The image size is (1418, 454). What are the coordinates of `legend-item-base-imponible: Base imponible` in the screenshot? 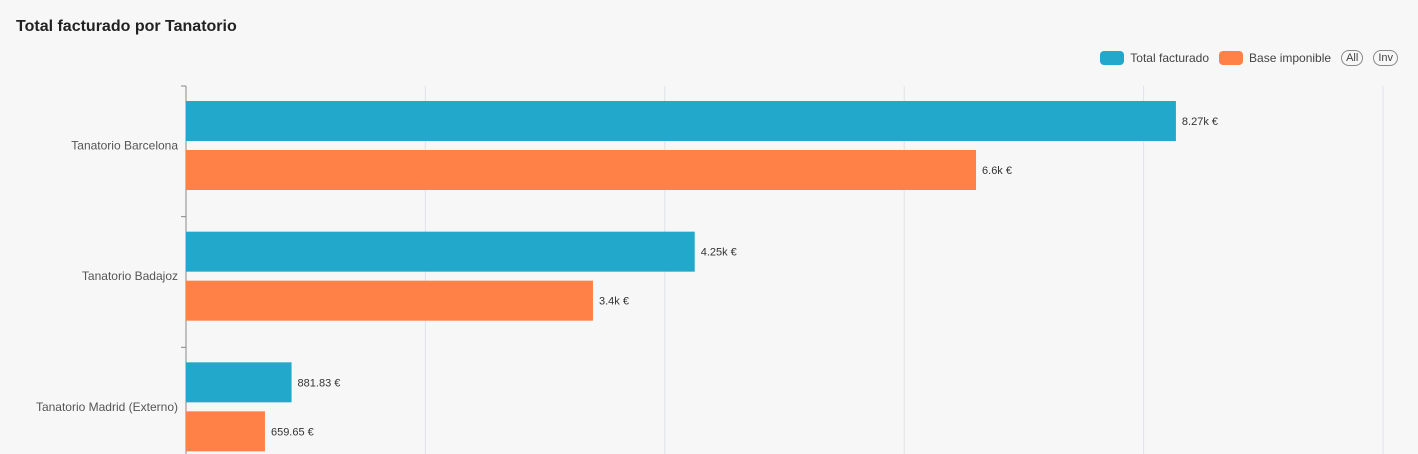 It's located at (1275, 58).